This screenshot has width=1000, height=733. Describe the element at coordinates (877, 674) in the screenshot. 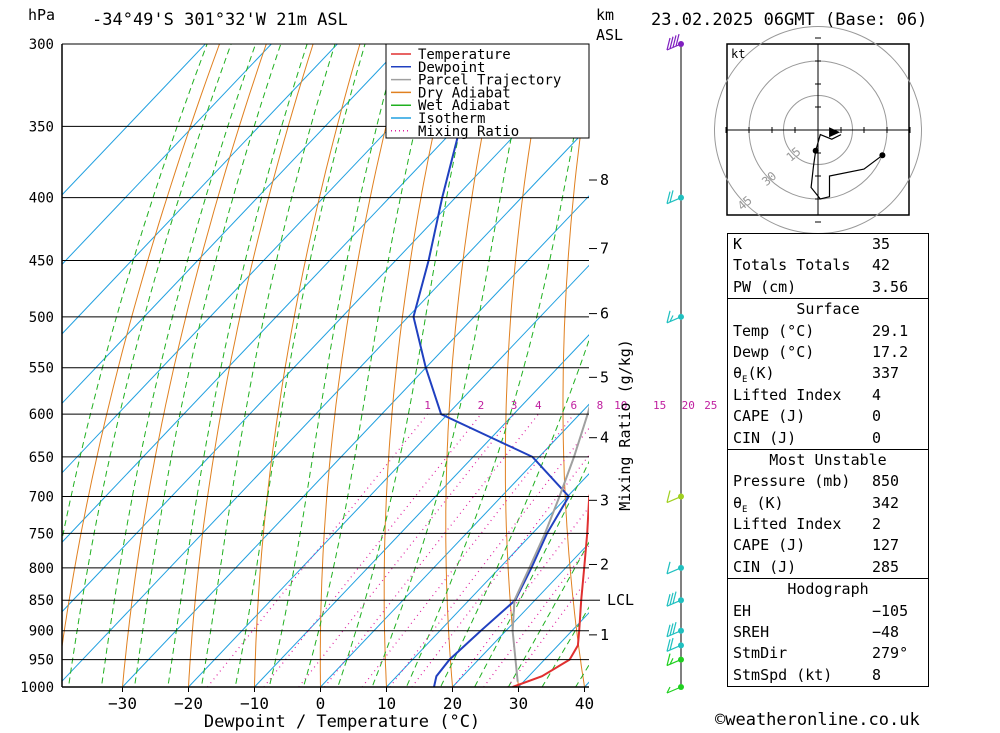

I see `hodograph-index-value: 8` at that location.